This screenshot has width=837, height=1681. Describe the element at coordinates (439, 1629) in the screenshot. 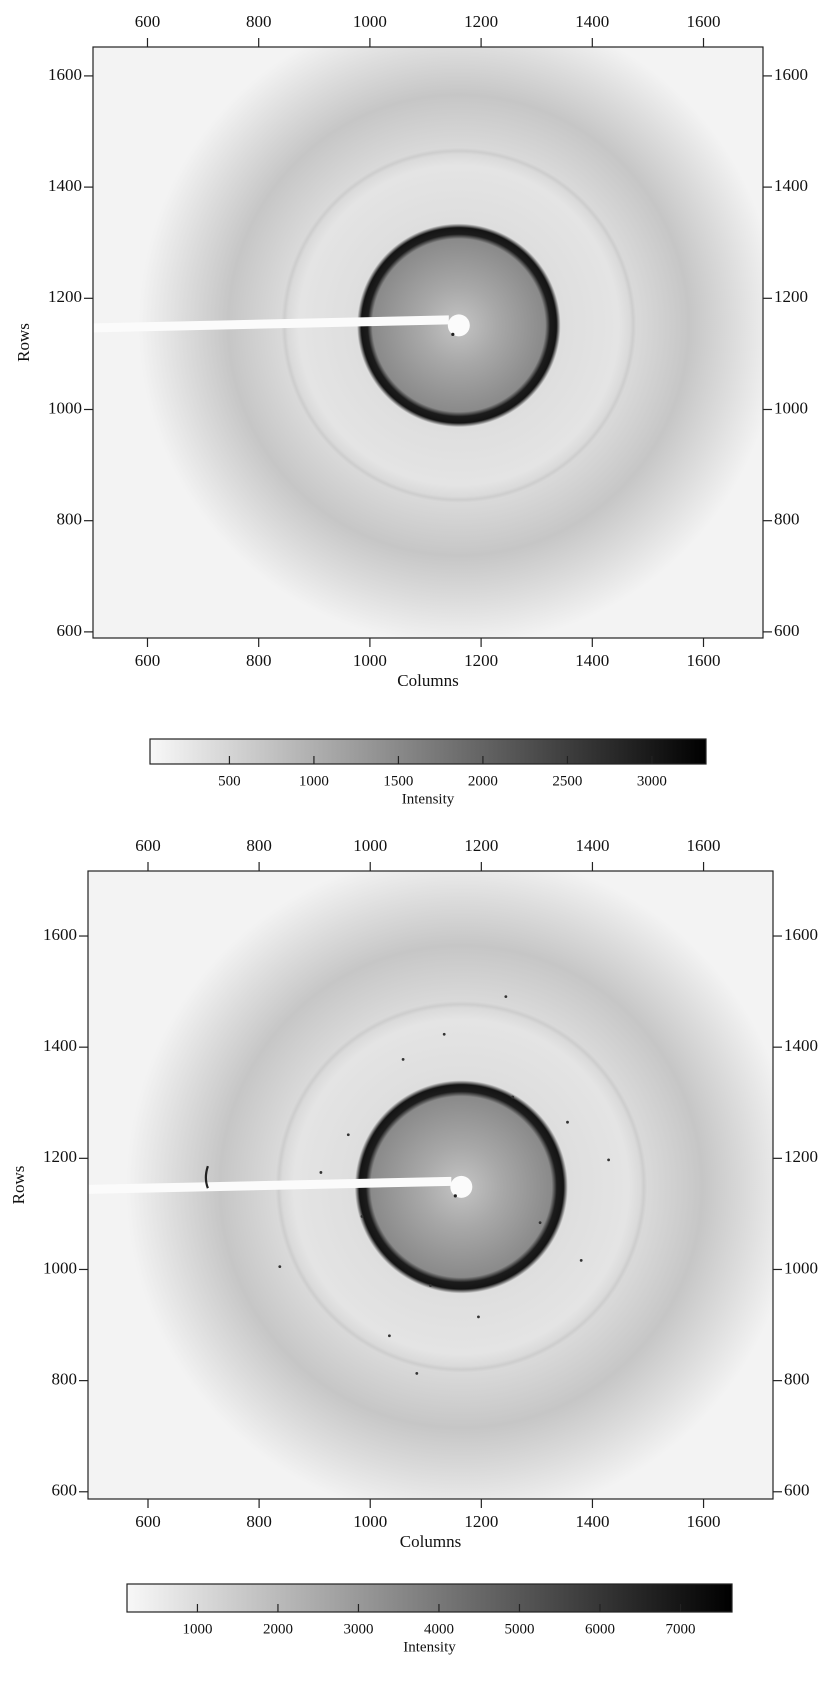

I see `colorbar-tick-label: 4000` at that location.